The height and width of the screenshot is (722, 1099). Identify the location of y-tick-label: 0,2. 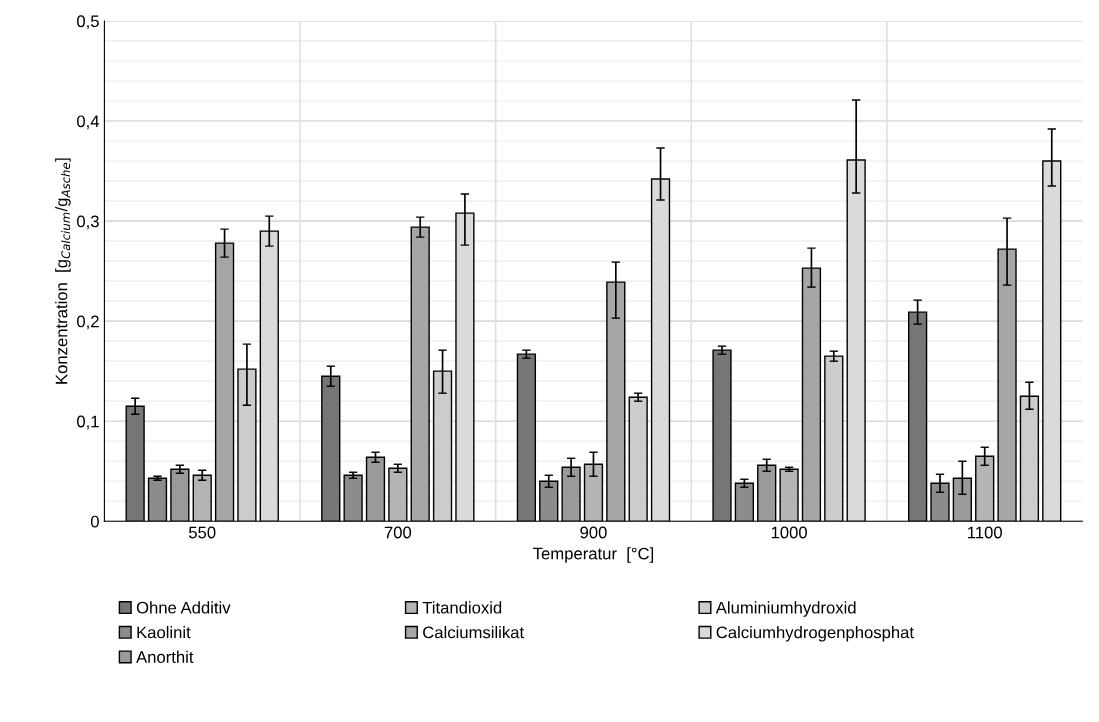
(88, 322).